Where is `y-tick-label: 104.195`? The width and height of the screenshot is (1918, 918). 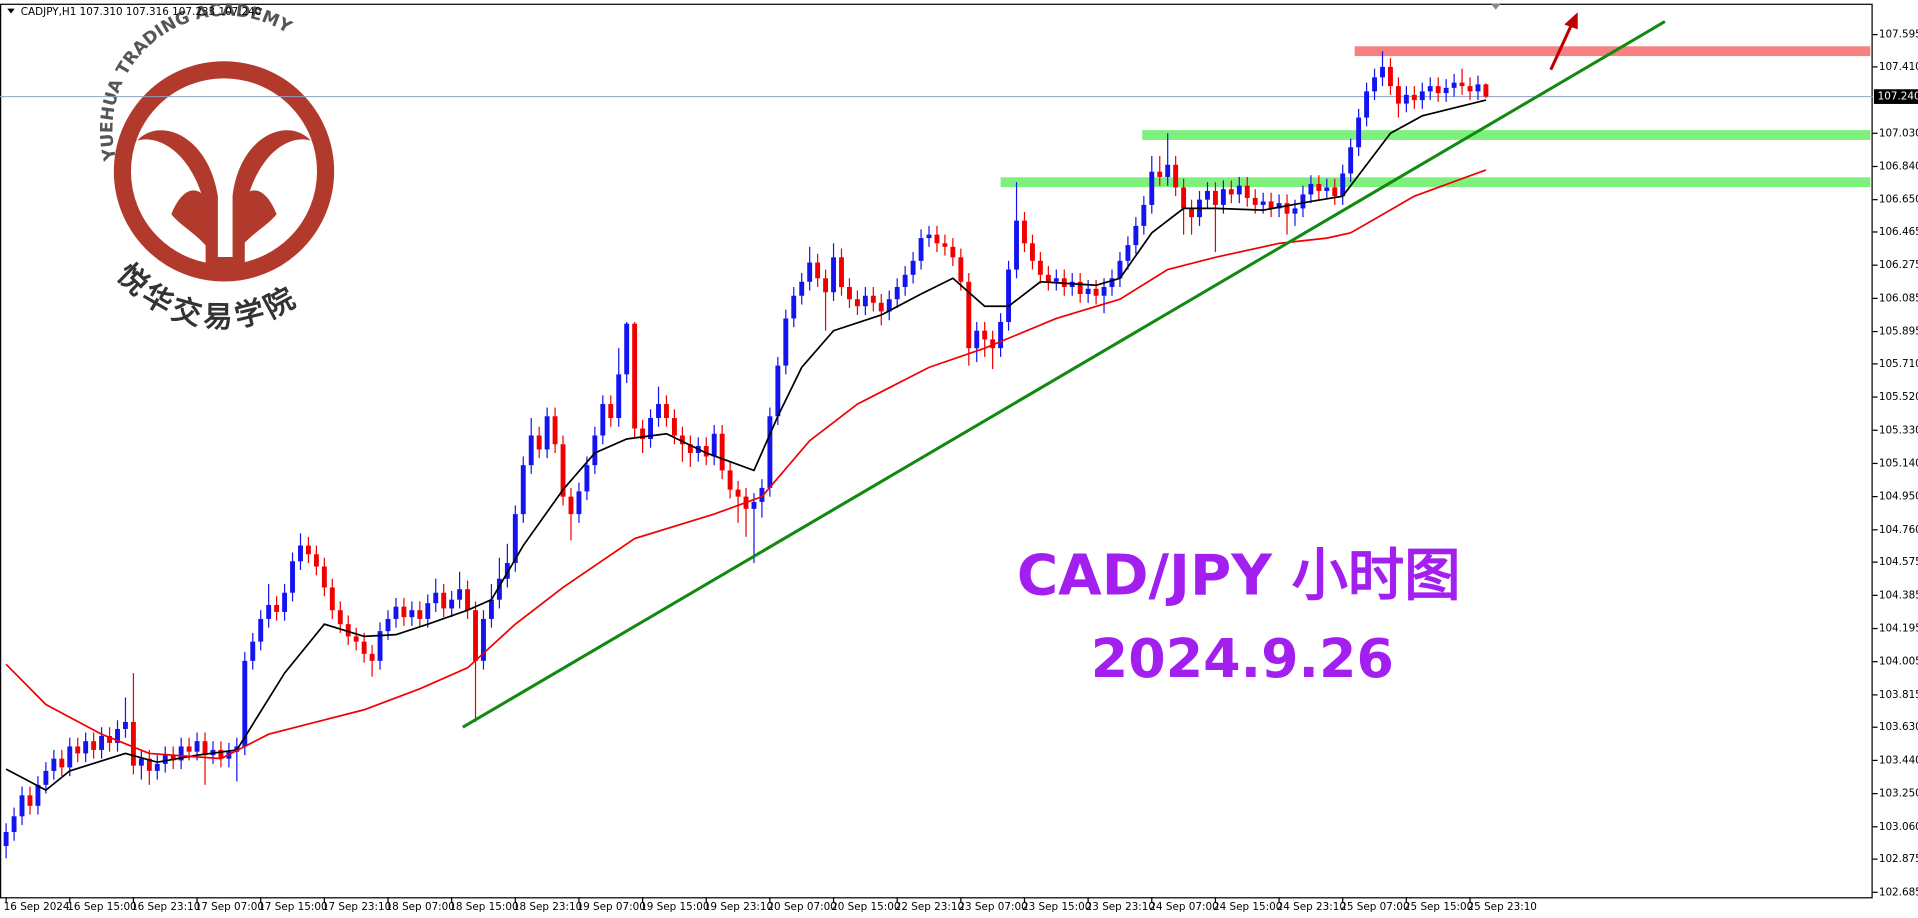 y-tick-label: 104.195 is located at coordinates (1898, 629).